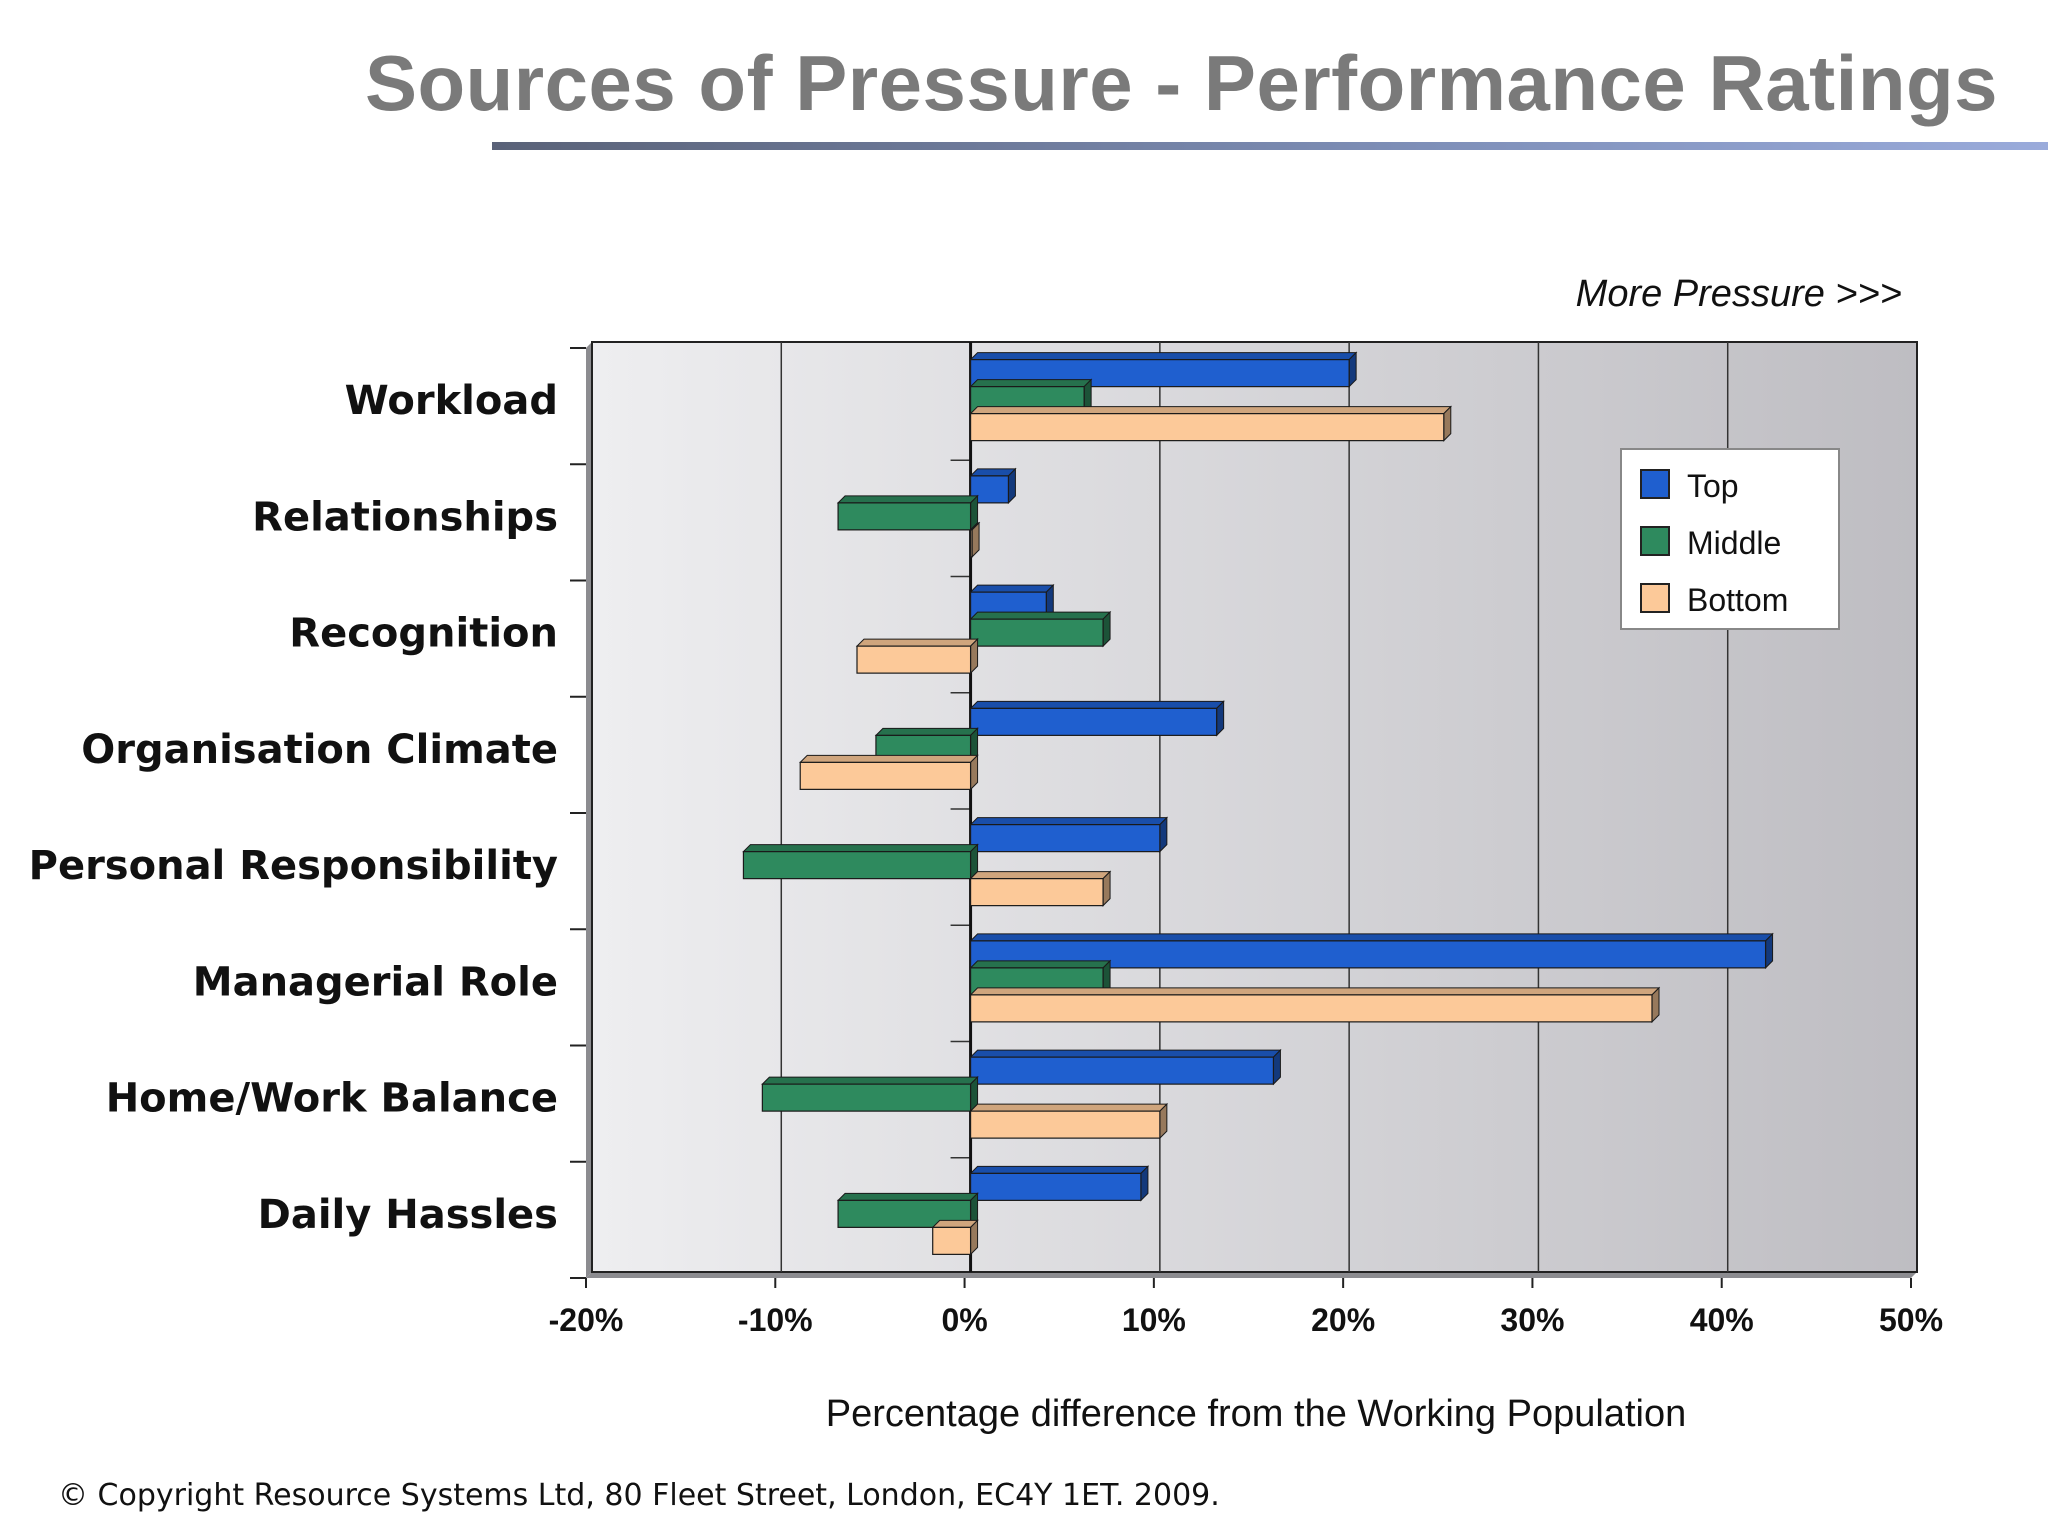  What do you see at coordinates (975, 540) in the screenshot?
I see `bar-bottom-relationships` at bounding box center [975, 540].